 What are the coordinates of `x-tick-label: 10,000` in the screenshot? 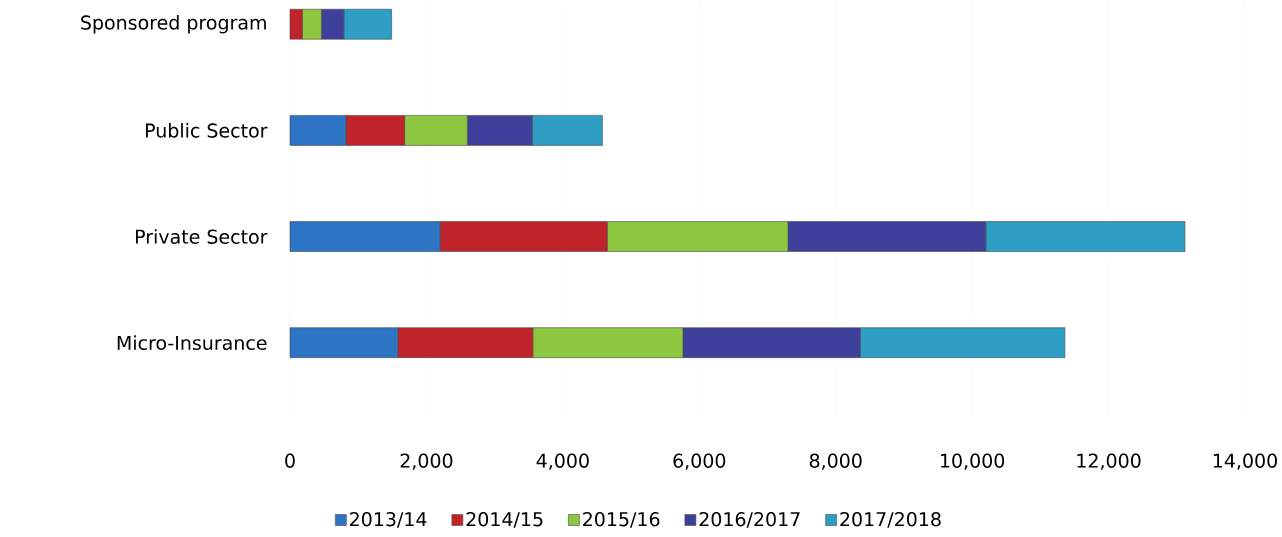 It's located at (972, 461).